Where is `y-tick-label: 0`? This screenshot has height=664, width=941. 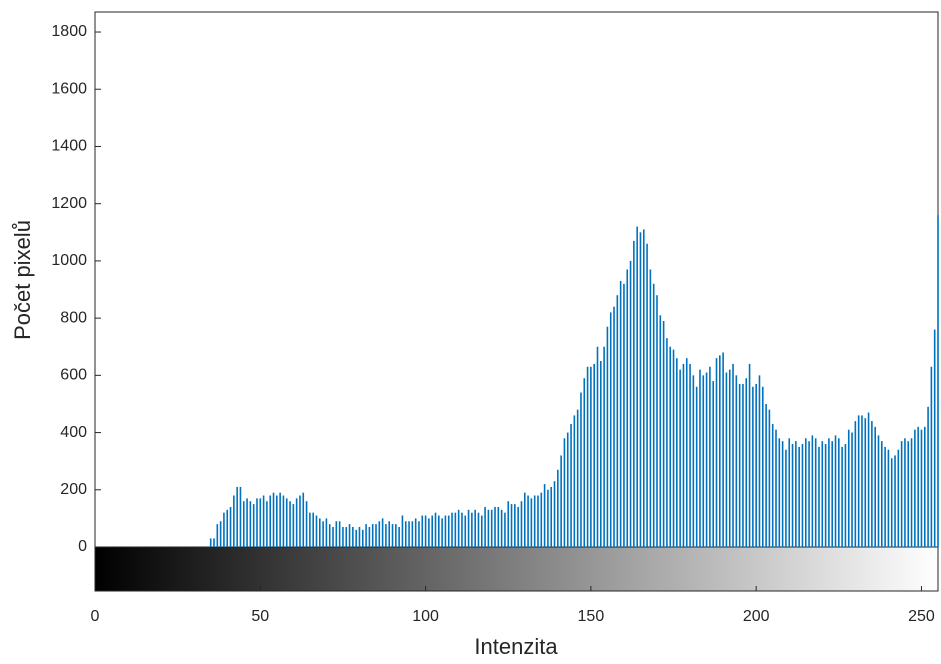
y-tick-label: 0 is located at coordinates (82, 546).